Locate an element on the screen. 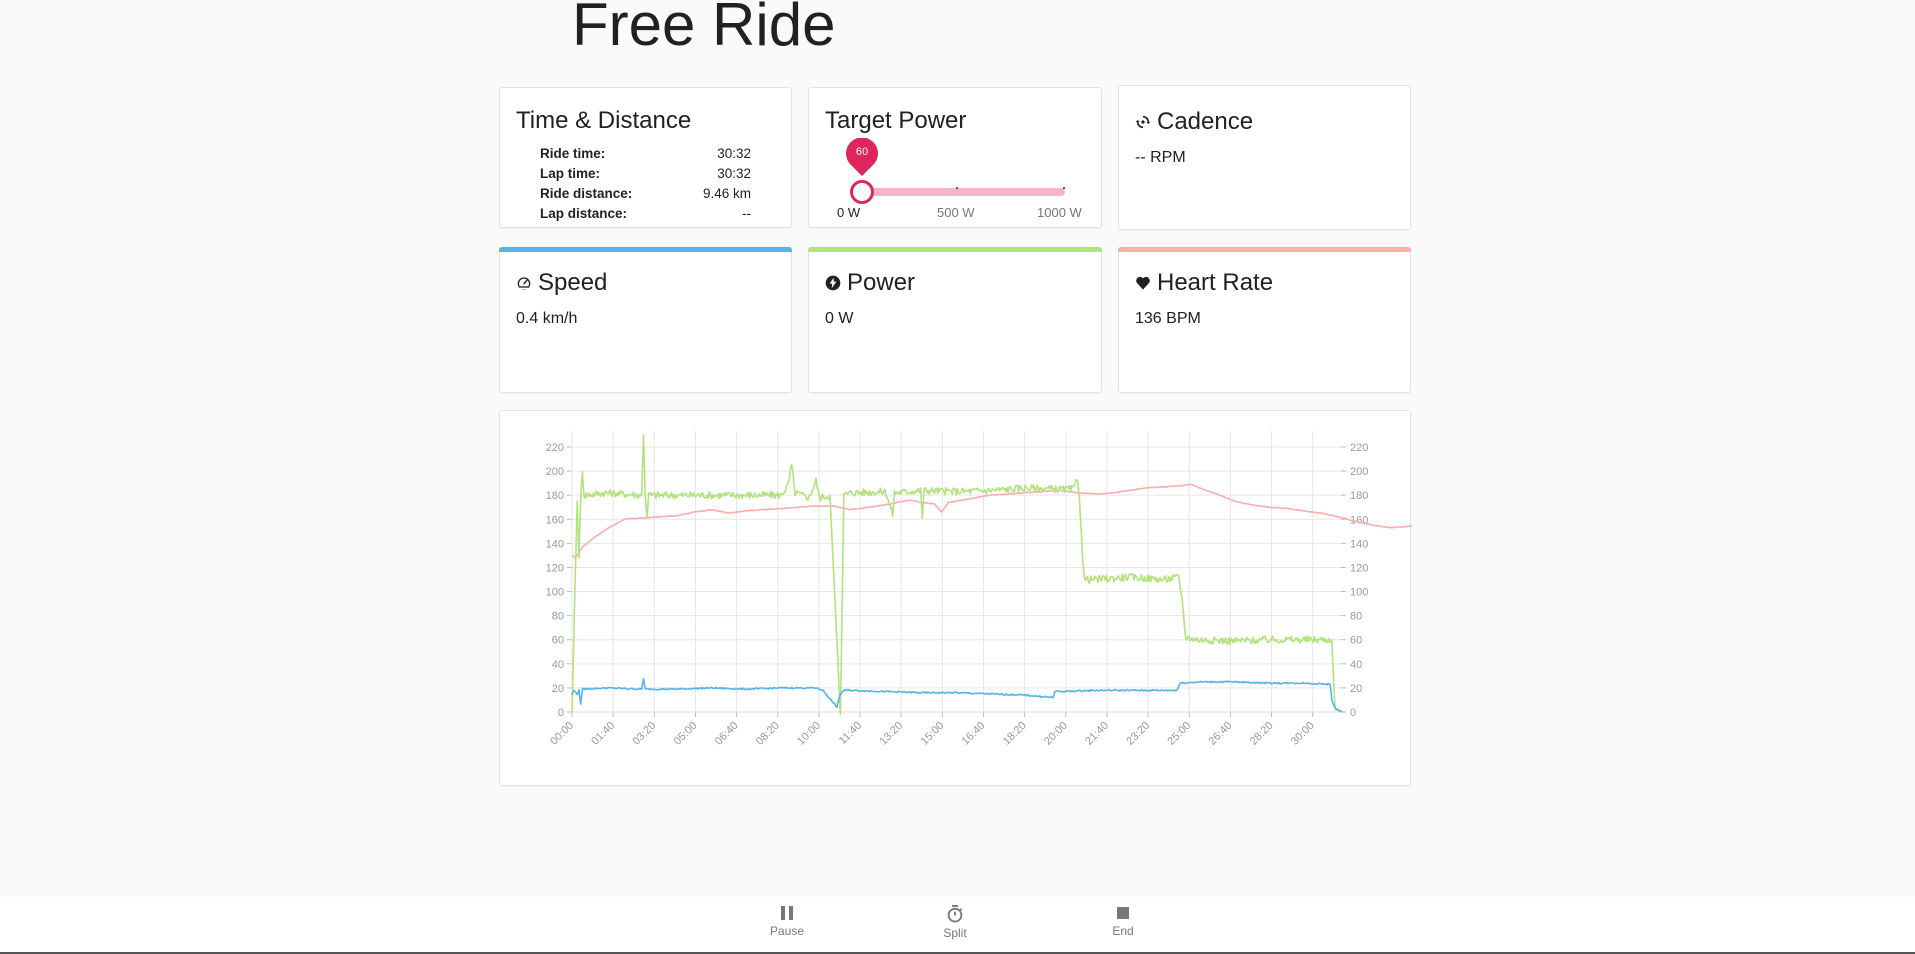 The image size is (1915, 954). x-tick-label: 10:00 is located at coordinates (809, 734).